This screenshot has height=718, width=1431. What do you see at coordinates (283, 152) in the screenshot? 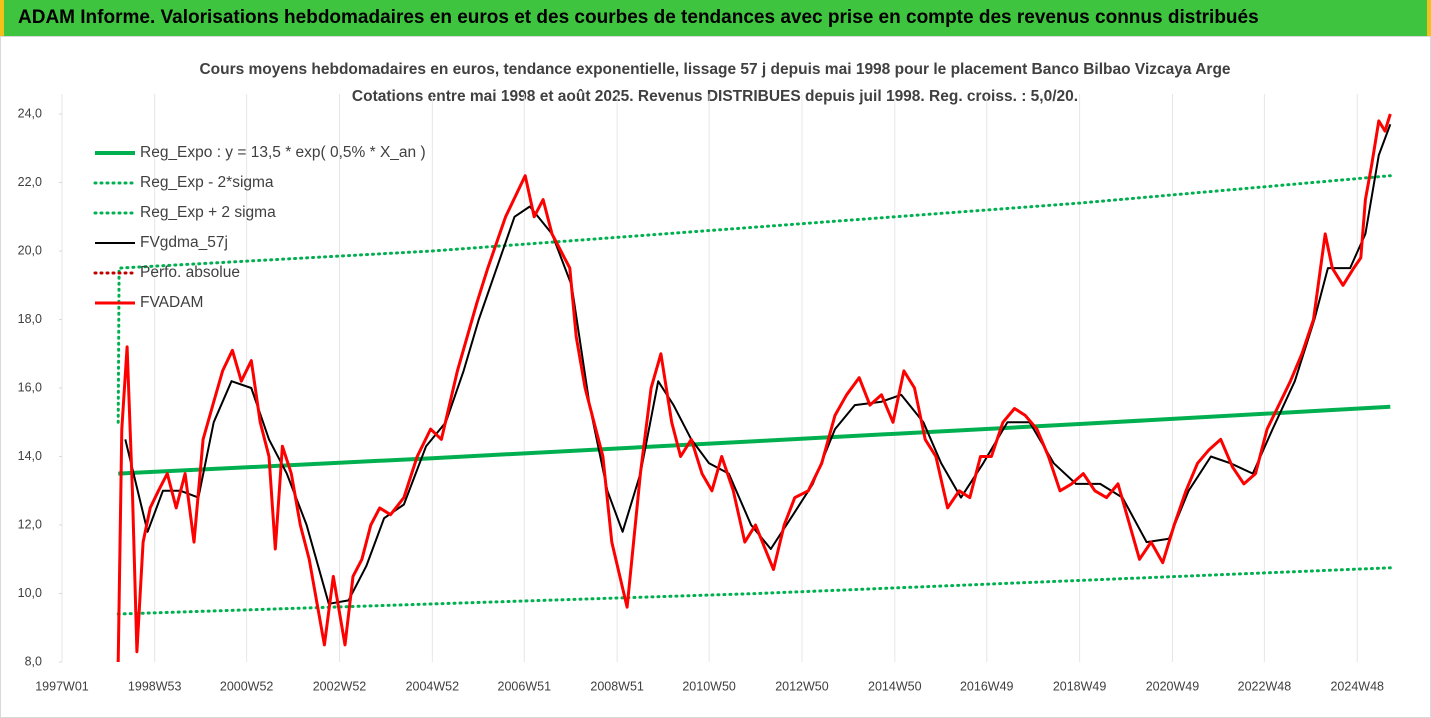
I see `legend-label: Reg_Expo : y = 13,5 * exp( 0,5% * X_an )` at bounding box center [283, 152].